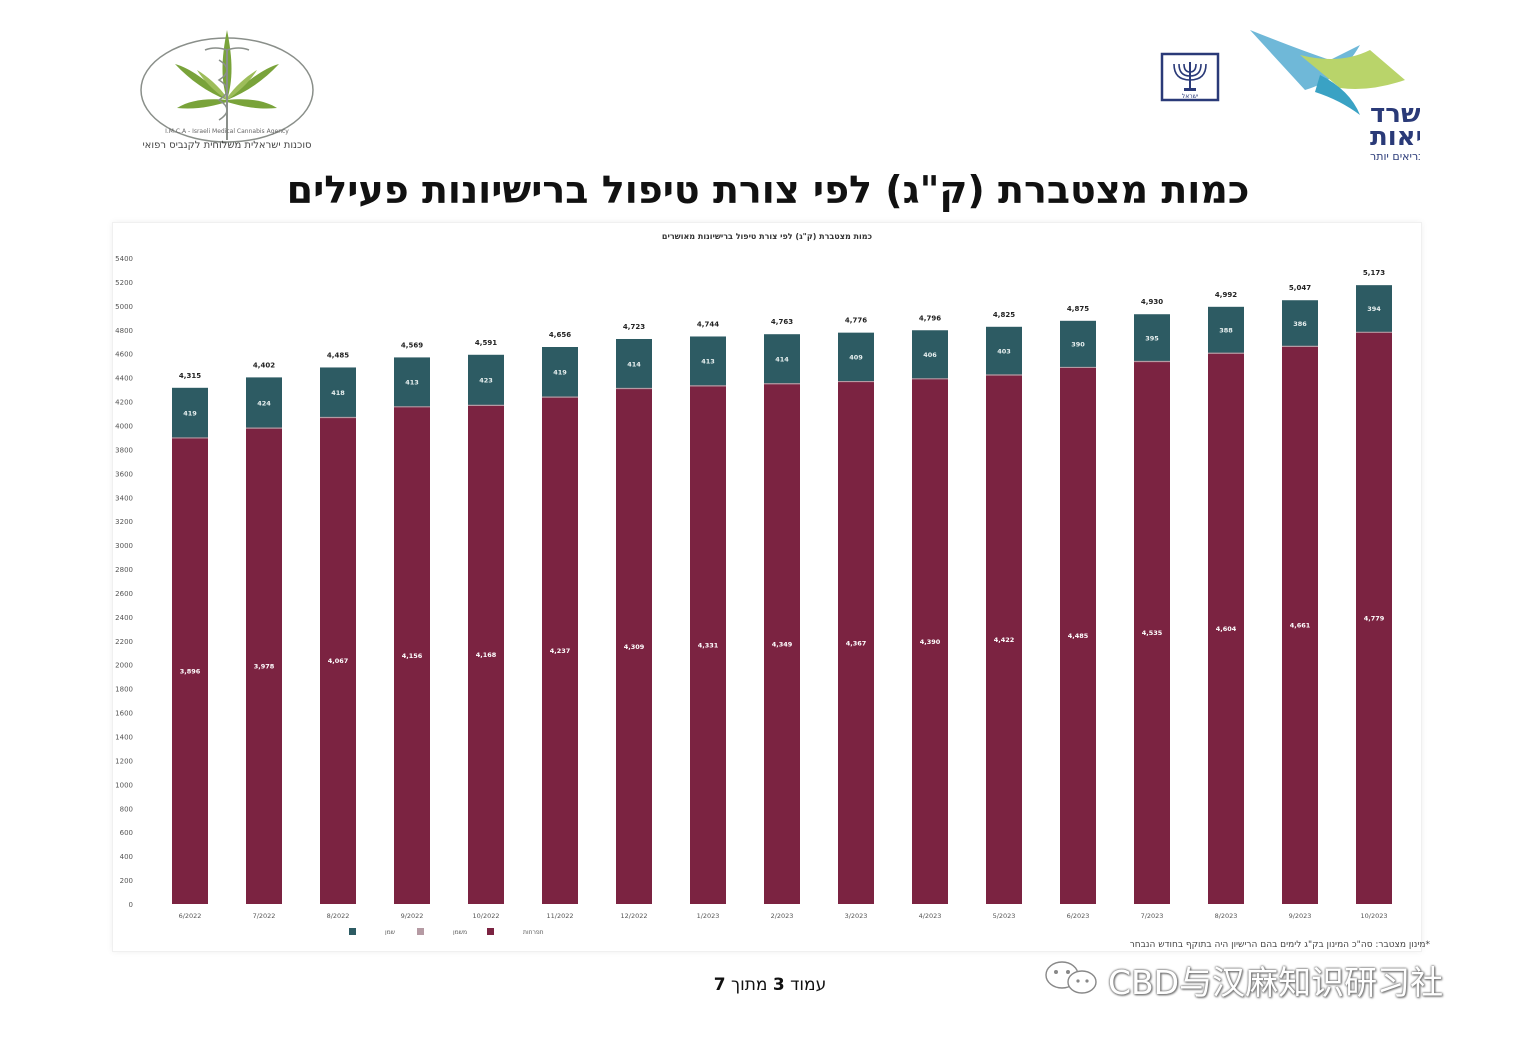 The height and width of the screenshot is (1043, 1536). I want to click on x-tick-label: 6/2023, so click(1078, 916).